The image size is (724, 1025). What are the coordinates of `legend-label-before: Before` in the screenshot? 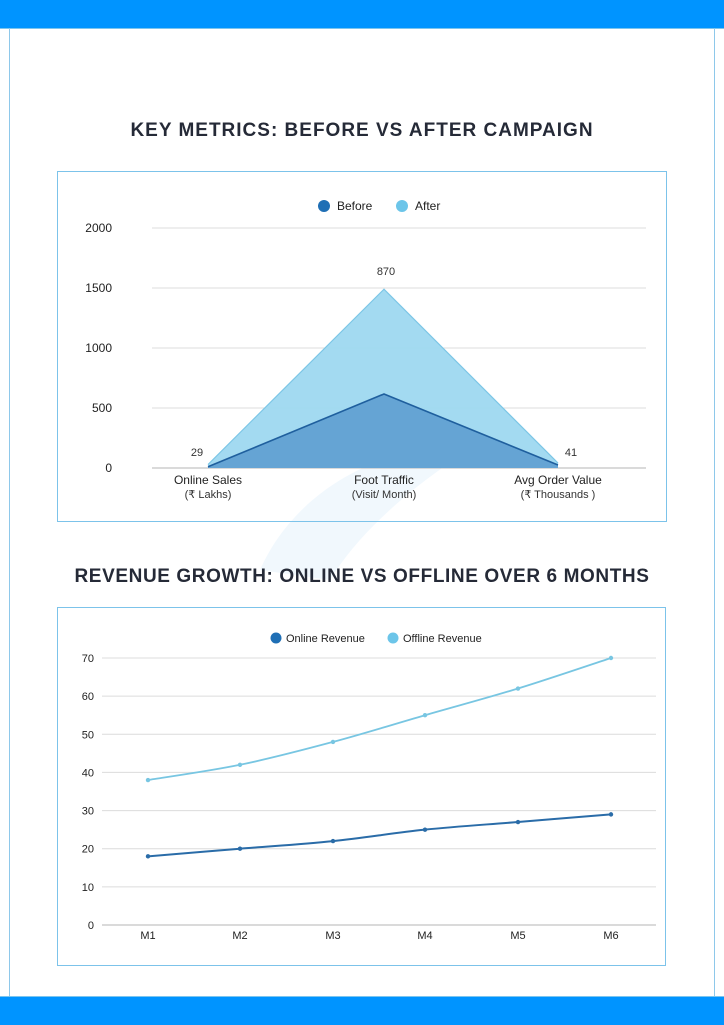 It's located at (355, 206).